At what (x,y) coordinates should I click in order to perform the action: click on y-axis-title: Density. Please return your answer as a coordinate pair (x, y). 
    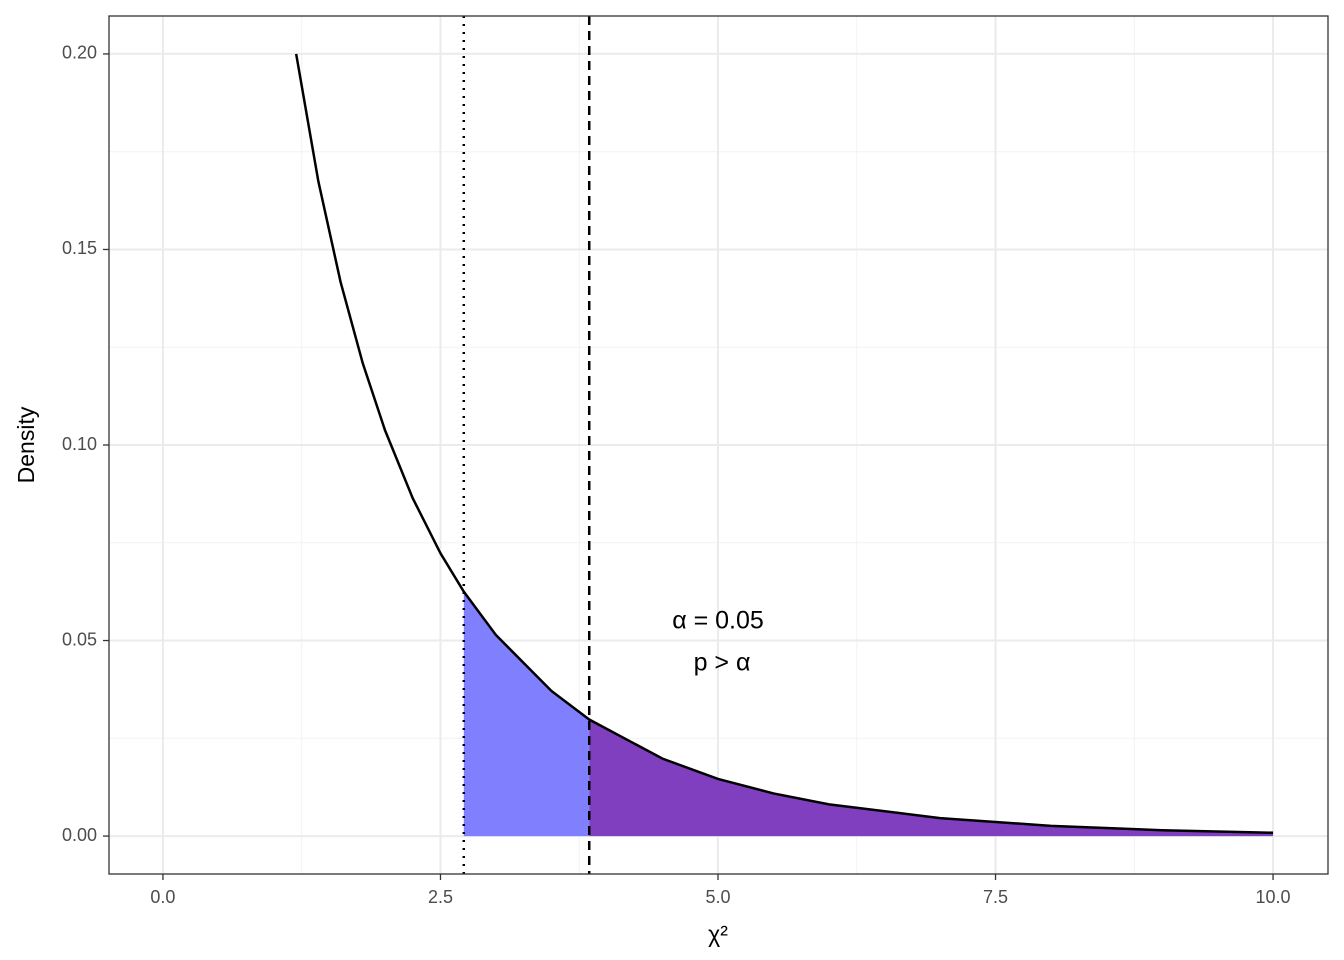
    Looking at the image, I should click on (26, 444).